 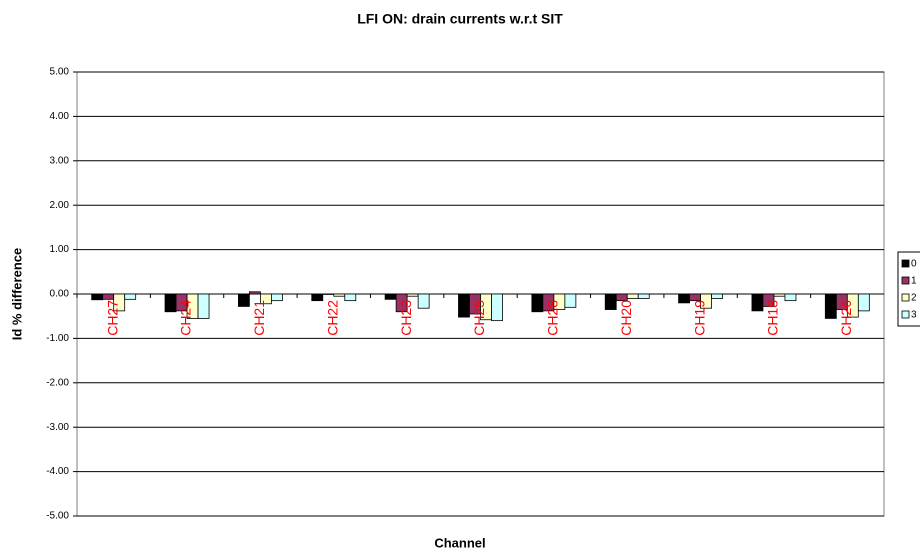 What do you see at coordinates (914, 298) in the screenshot?
I see `legend-label: 2` at bounding box center [914, 298].